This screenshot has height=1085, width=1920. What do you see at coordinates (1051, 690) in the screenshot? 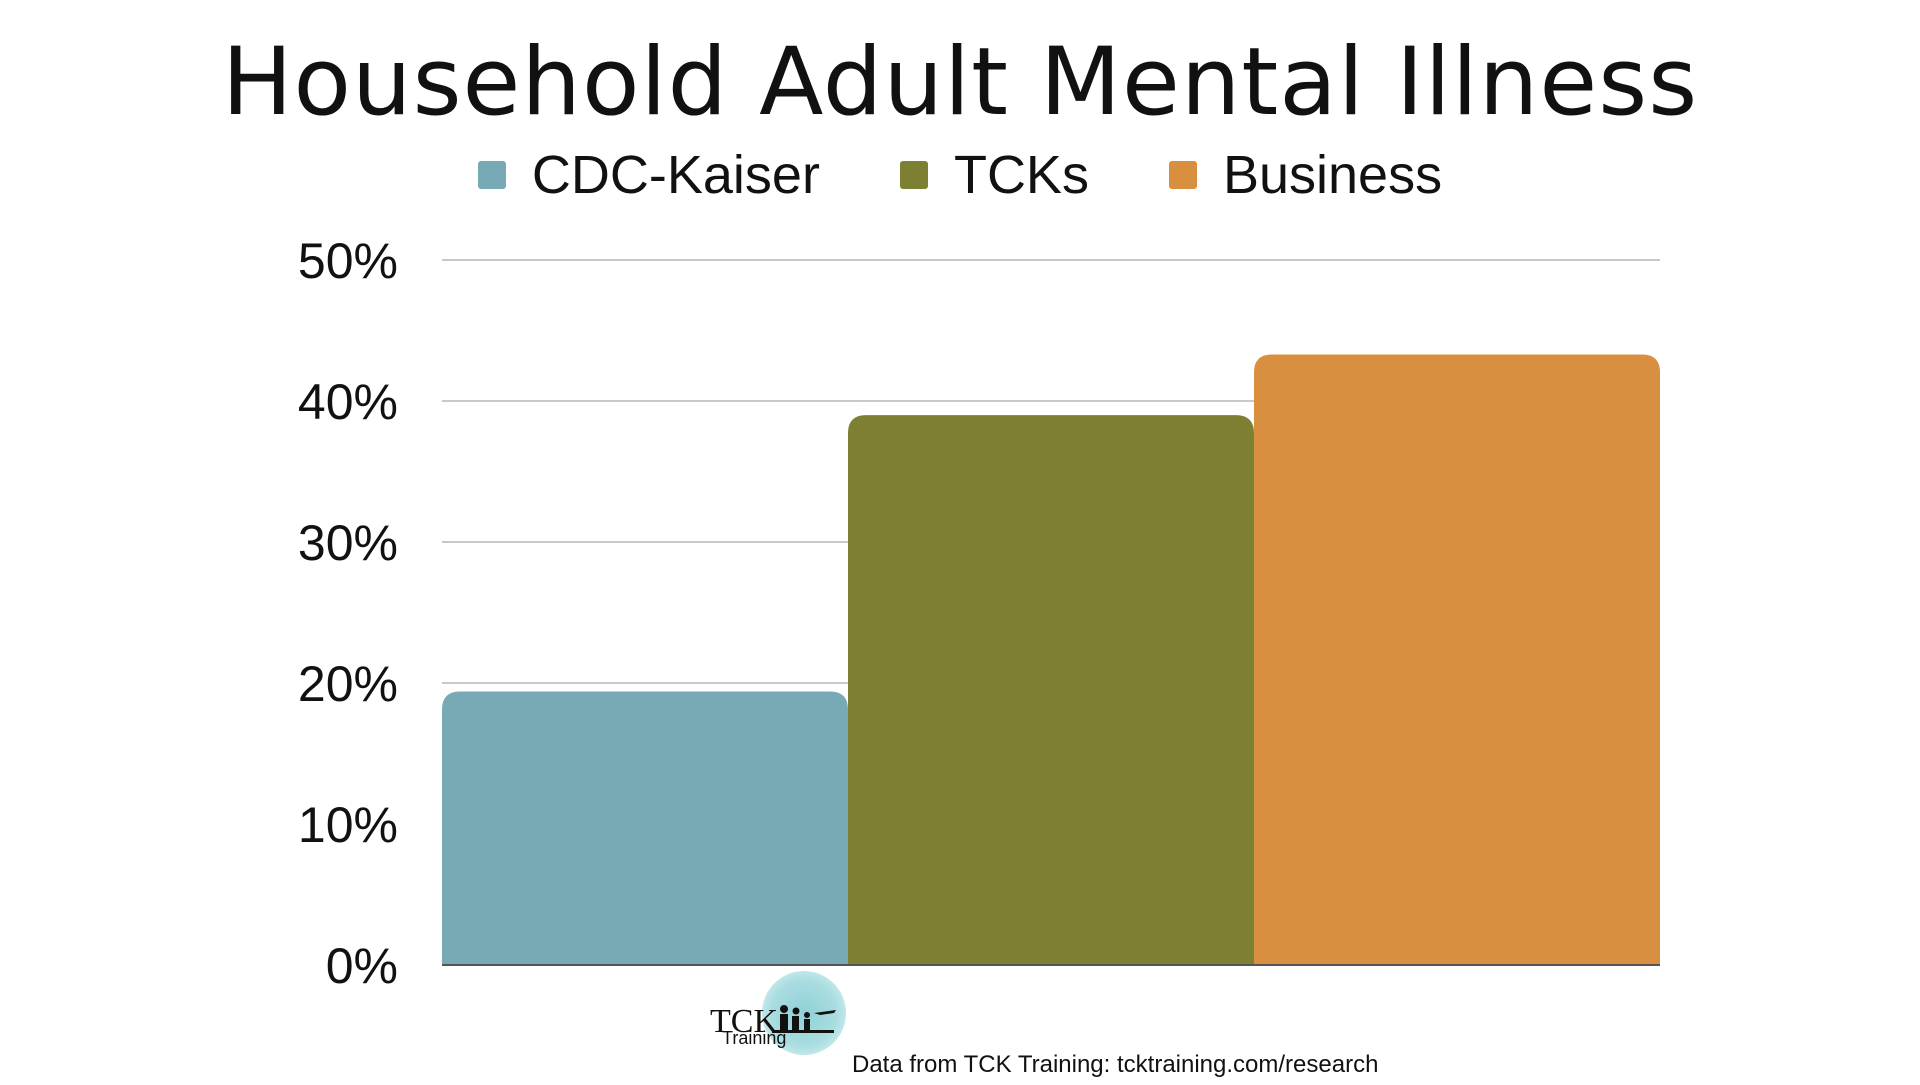
I see `bar-tcks` at bounding box center [1051, 690].